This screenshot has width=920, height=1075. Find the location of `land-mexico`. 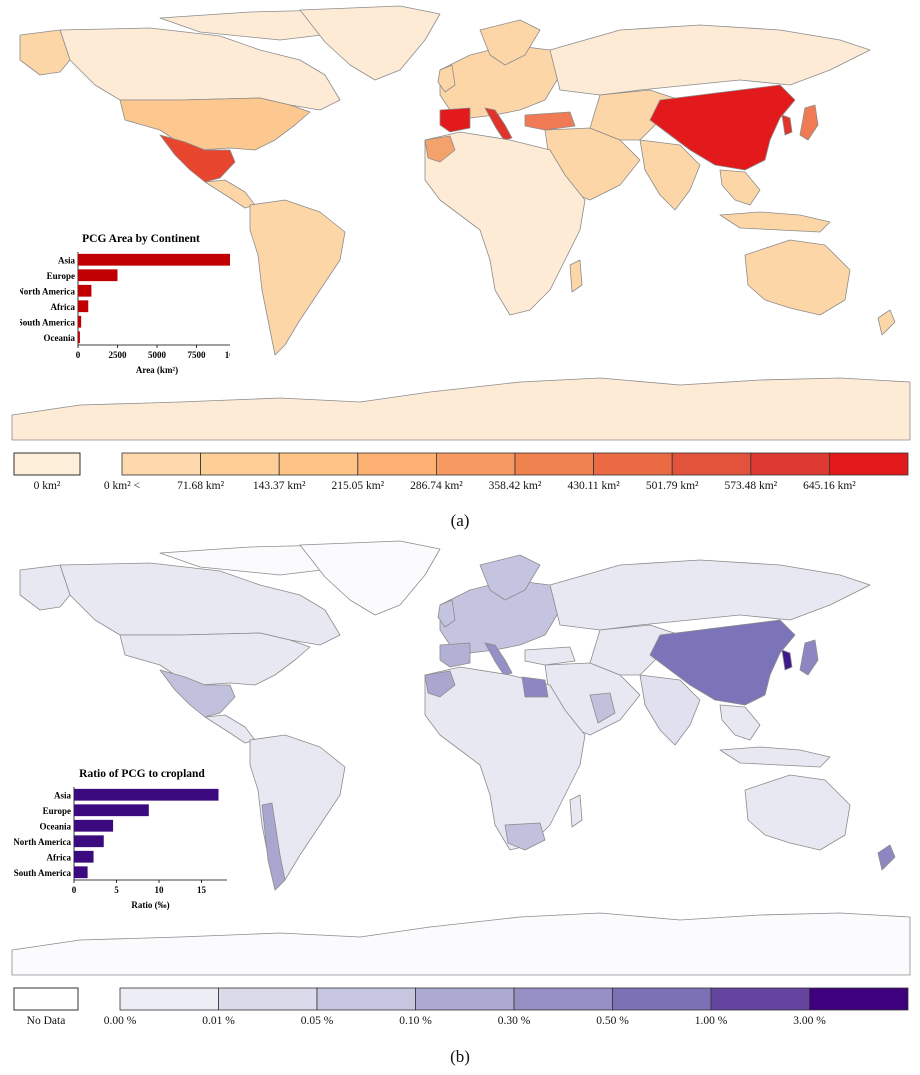

land-mexico is located at coordinates (197, 693).